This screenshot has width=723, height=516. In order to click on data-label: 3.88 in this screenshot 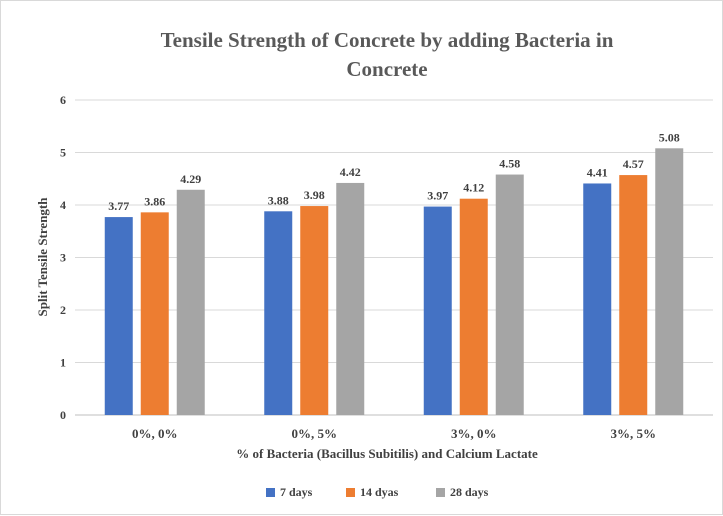, I will do `click(278, 200)`.